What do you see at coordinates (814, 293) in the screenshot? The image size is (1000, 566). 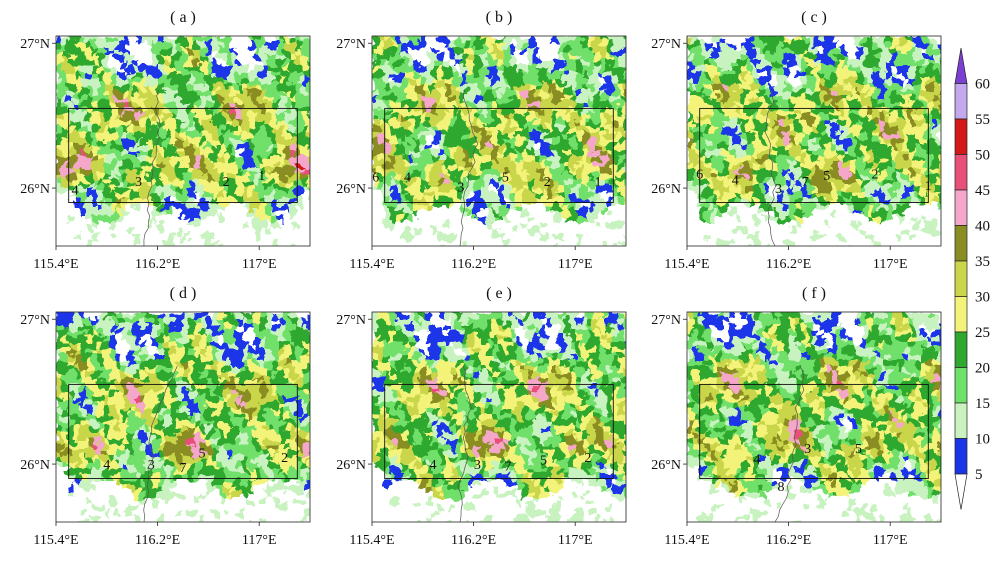 I see `panel-title: ( f )` at bounding box center [814, 293].